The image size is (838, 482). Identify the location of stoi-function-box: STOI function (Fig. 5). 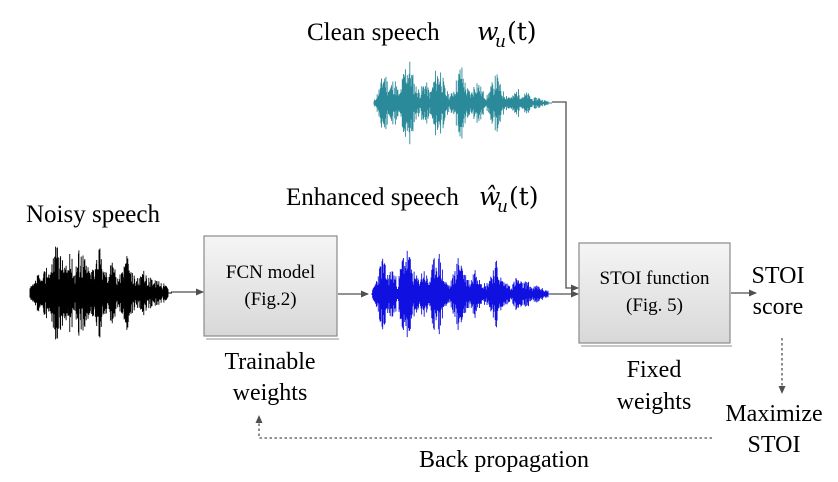
(655, 294).